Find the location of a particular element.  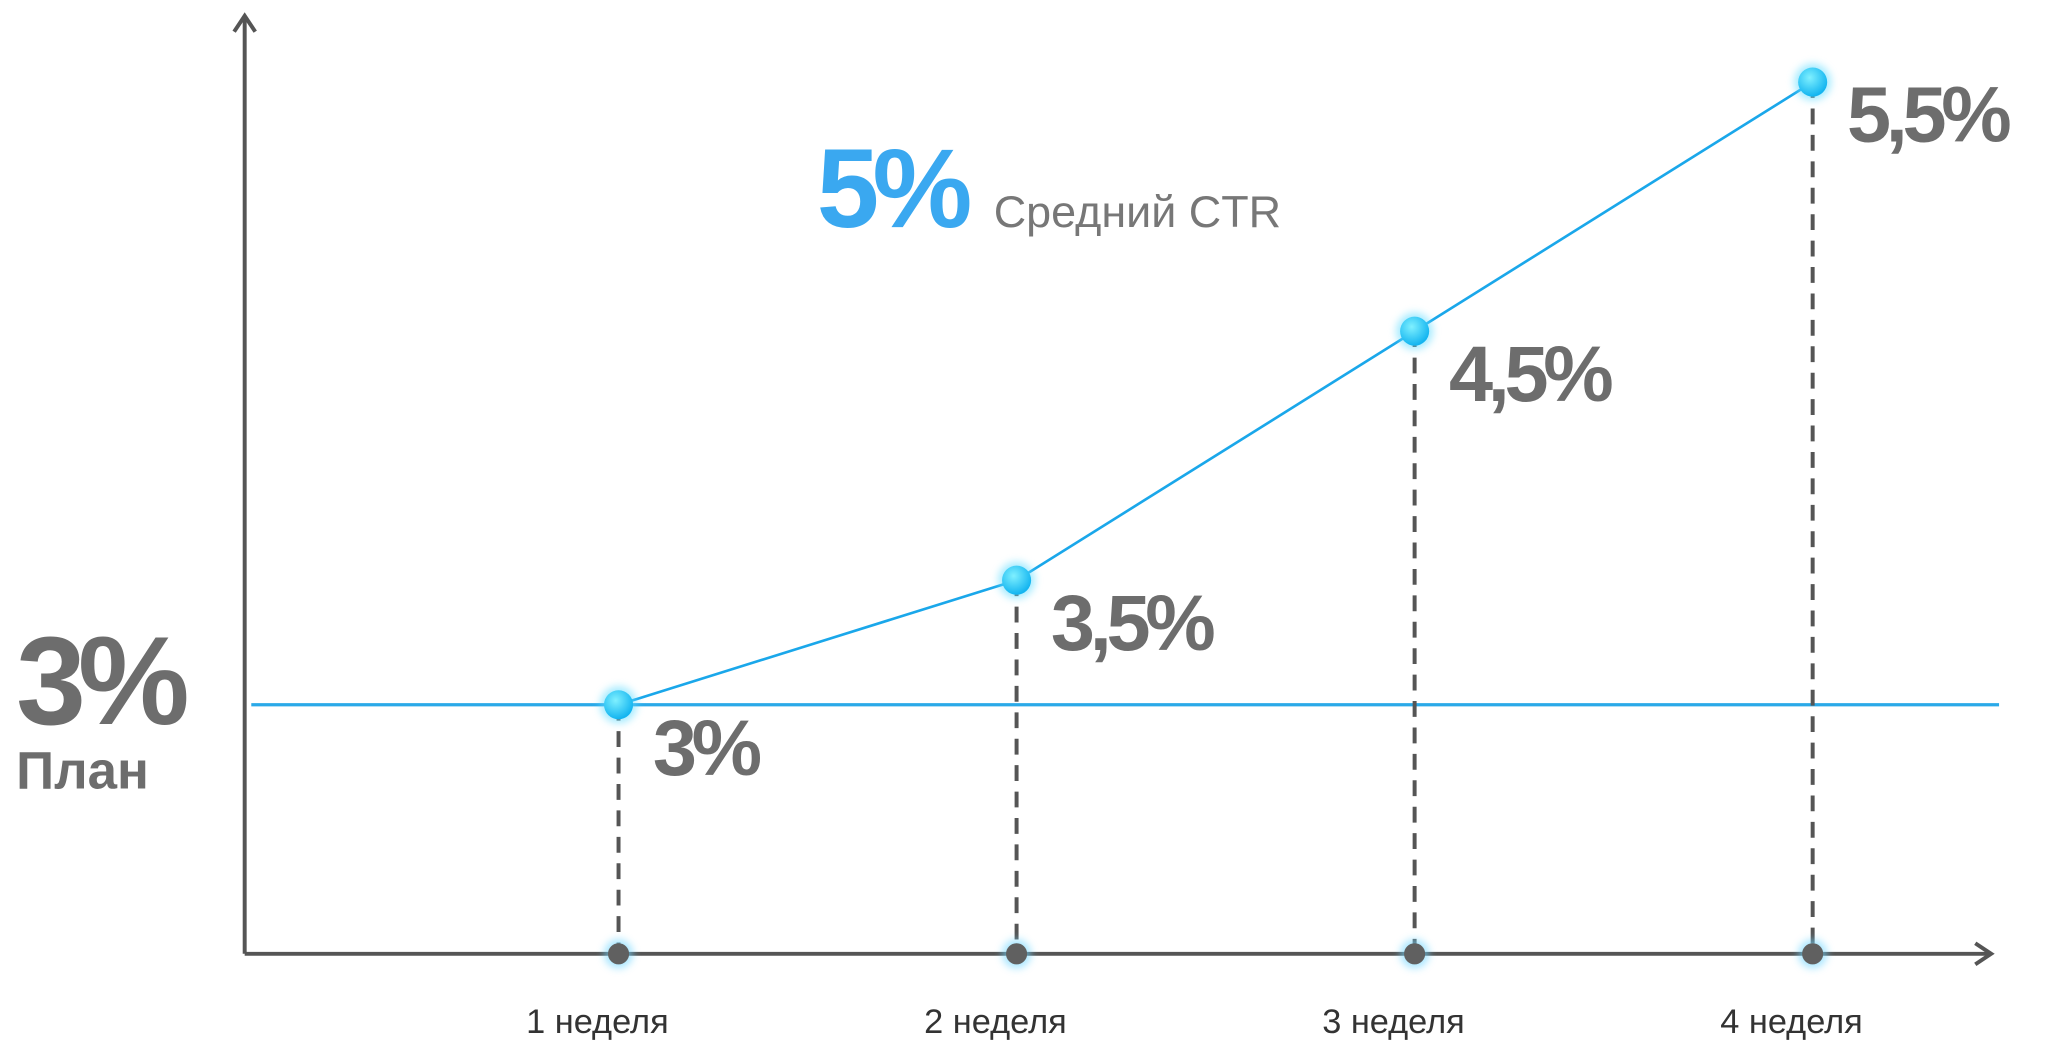

average-label: Средний CTR is located at coordinates (1137, 211).